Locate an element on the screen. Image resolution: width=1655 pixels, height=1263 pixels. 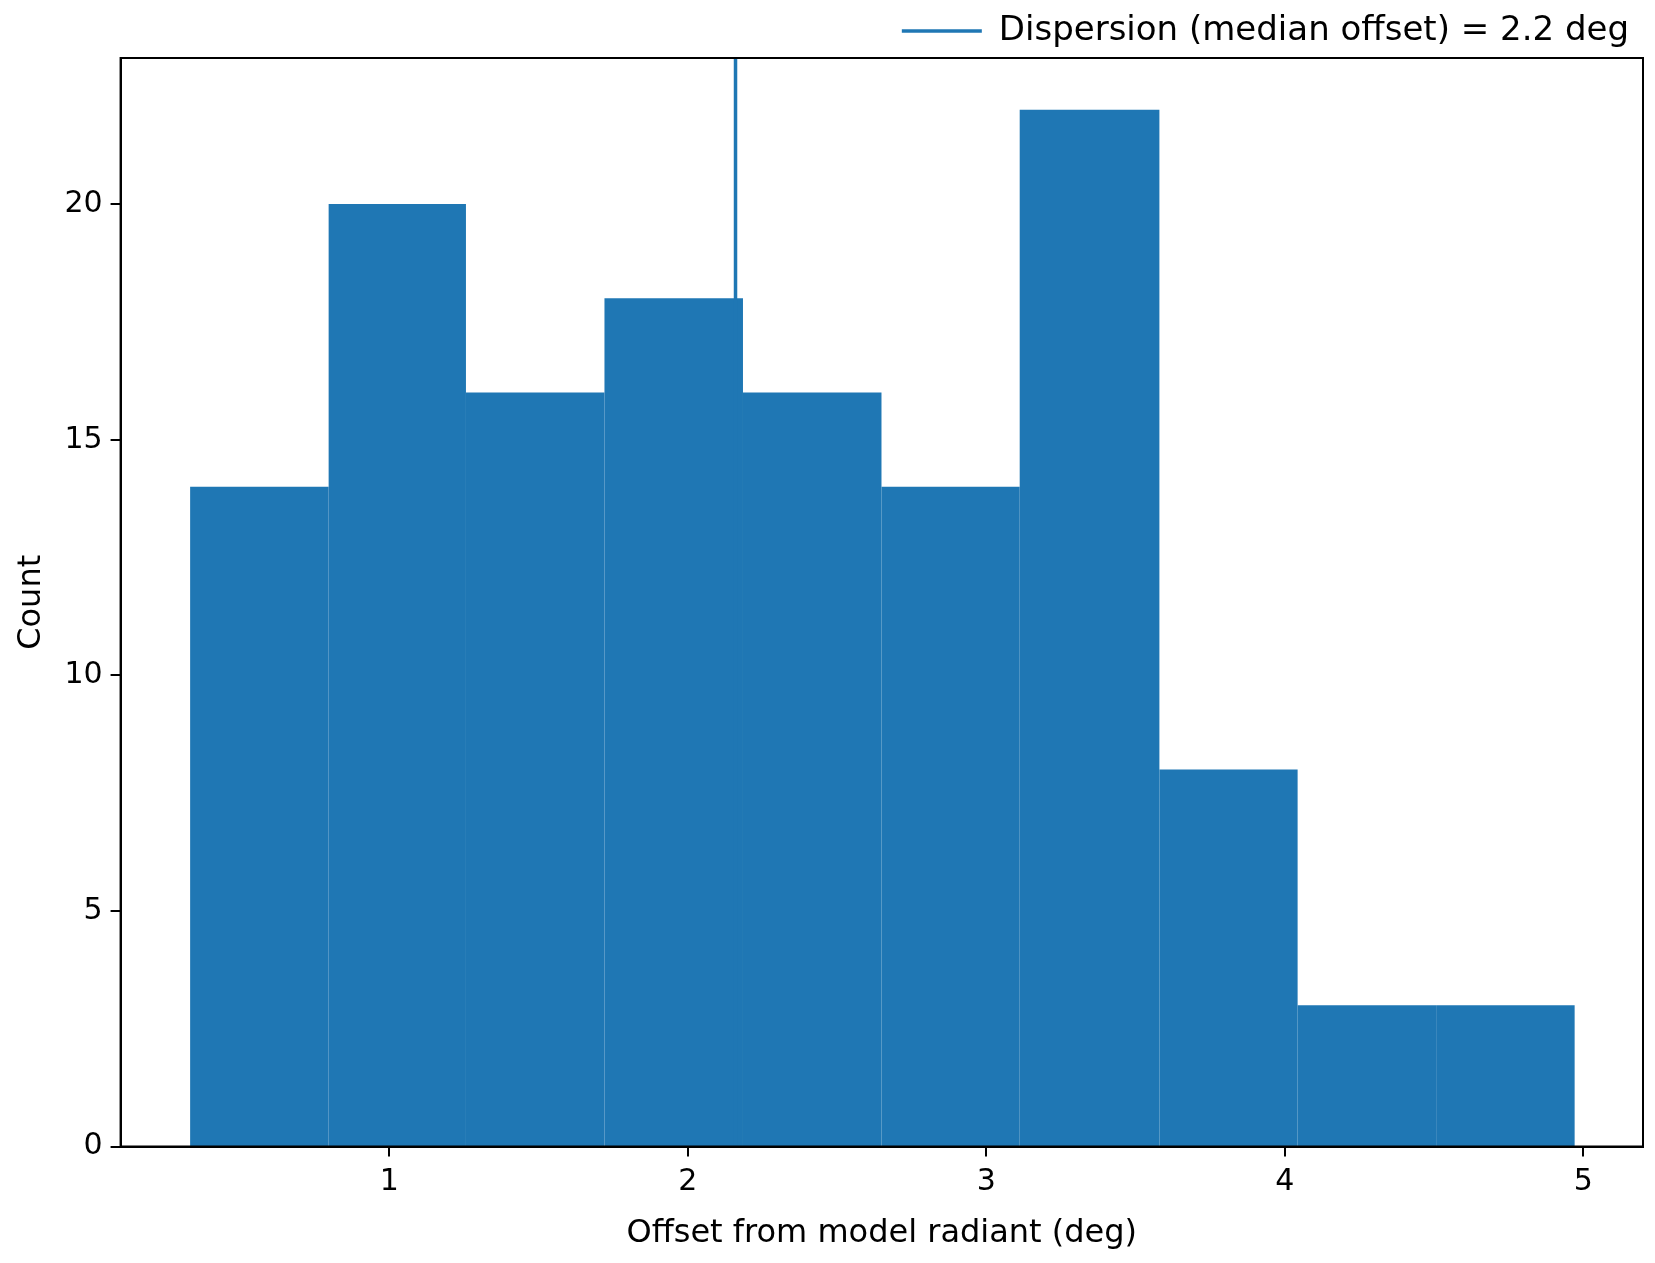
x-axis-title: Offset from model radiant (deg) is located at coordinates (882, 1231).